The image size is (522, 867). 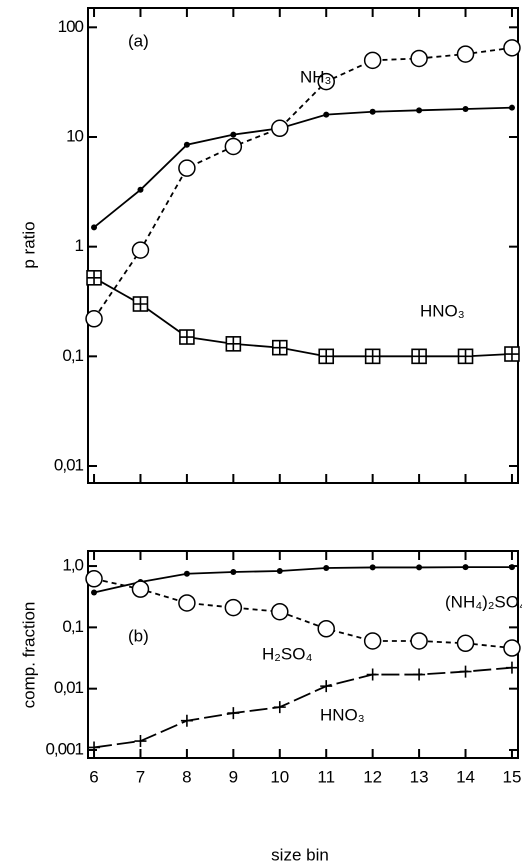 I want to click on y-axis-label: comp. fraction, so click(x=28, y=655).